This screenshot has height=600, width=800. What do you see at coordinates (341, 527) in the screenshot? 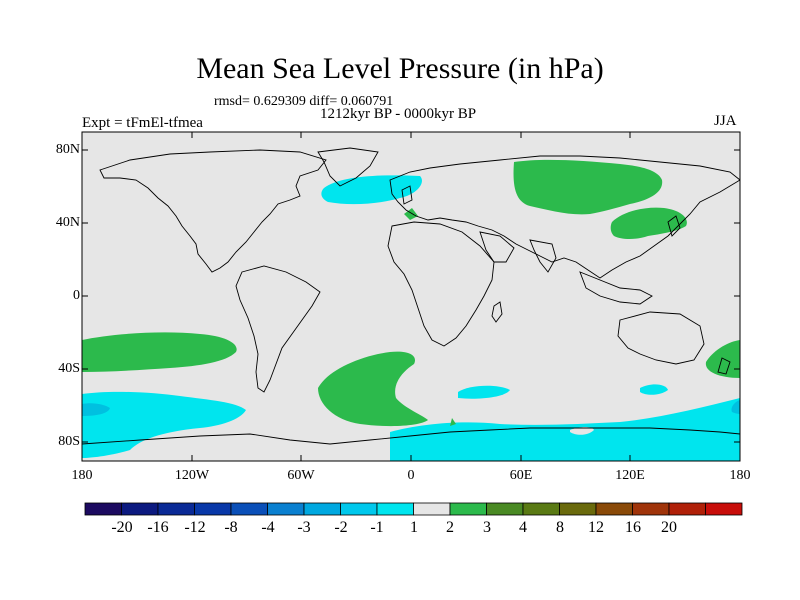
I see `colorbar-label: -2` at bounding box center [341, 527].